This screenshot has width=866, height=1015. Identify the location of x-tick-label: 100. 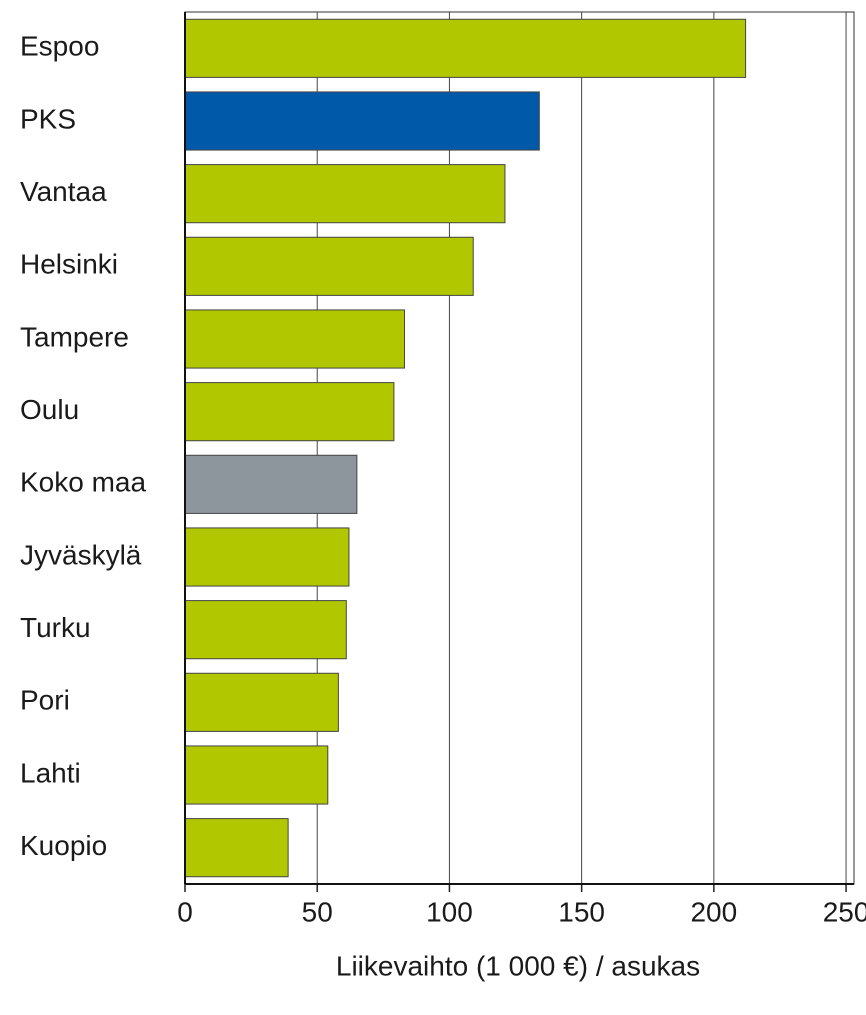
(449, 911).